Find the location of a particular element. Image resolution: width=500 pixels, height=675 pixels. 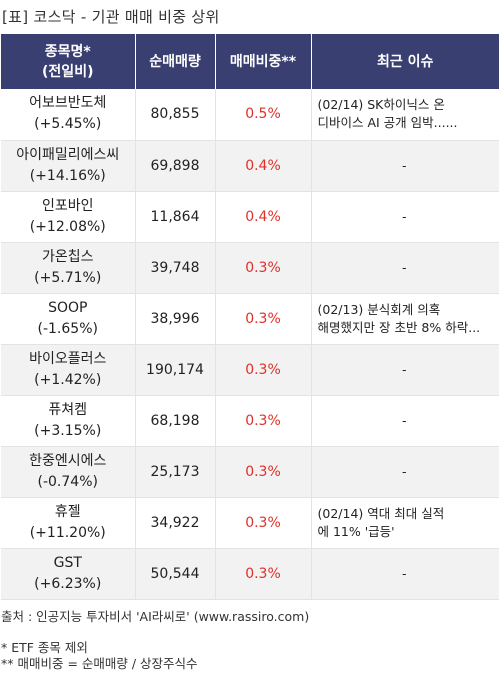

stock-change: (-0.74%) is located at coordinates (67, 481).